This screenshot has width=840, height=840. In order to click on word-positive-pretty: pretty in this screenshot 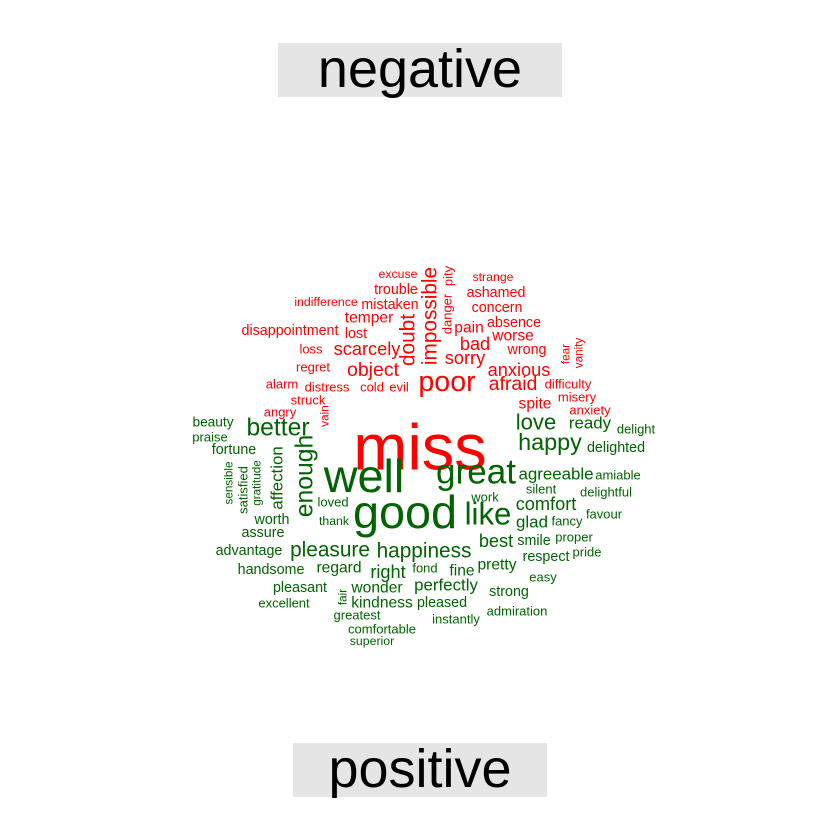, I will do `click(497, 565)`.